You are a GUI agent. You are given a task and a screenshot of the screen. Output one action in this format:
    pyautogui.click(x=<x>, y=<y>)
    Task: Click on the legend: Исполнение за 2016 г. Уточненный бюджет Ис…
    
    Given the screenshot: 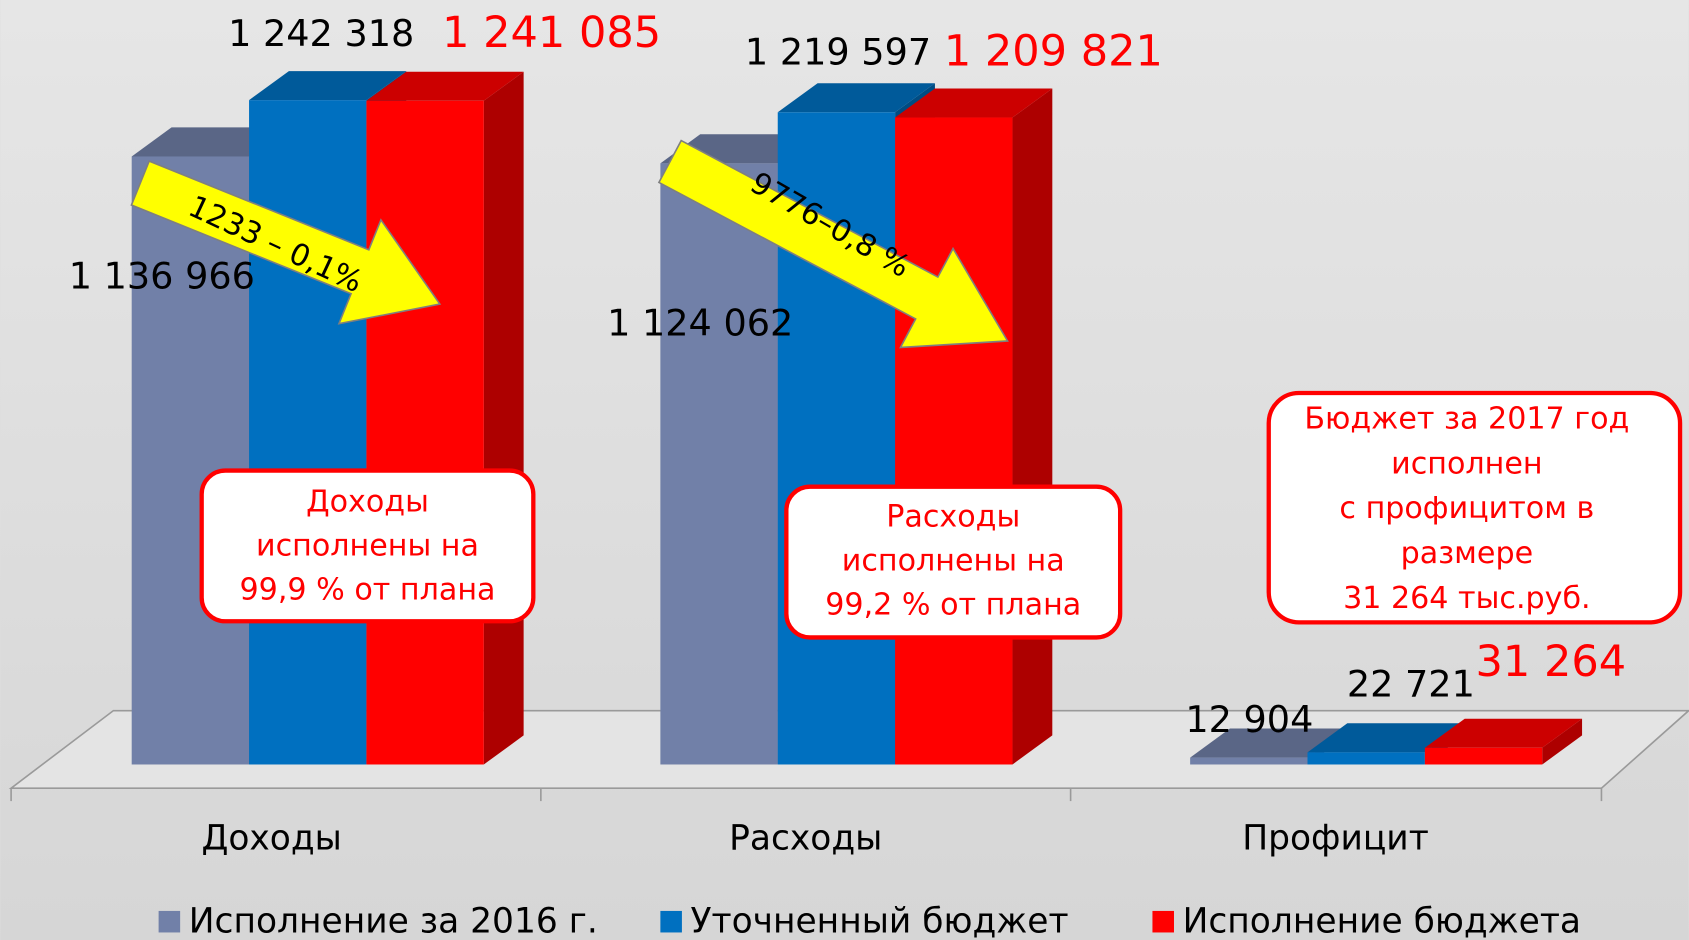 What is the action you would take?
    pyautogui.click(x=869, y=920)
    